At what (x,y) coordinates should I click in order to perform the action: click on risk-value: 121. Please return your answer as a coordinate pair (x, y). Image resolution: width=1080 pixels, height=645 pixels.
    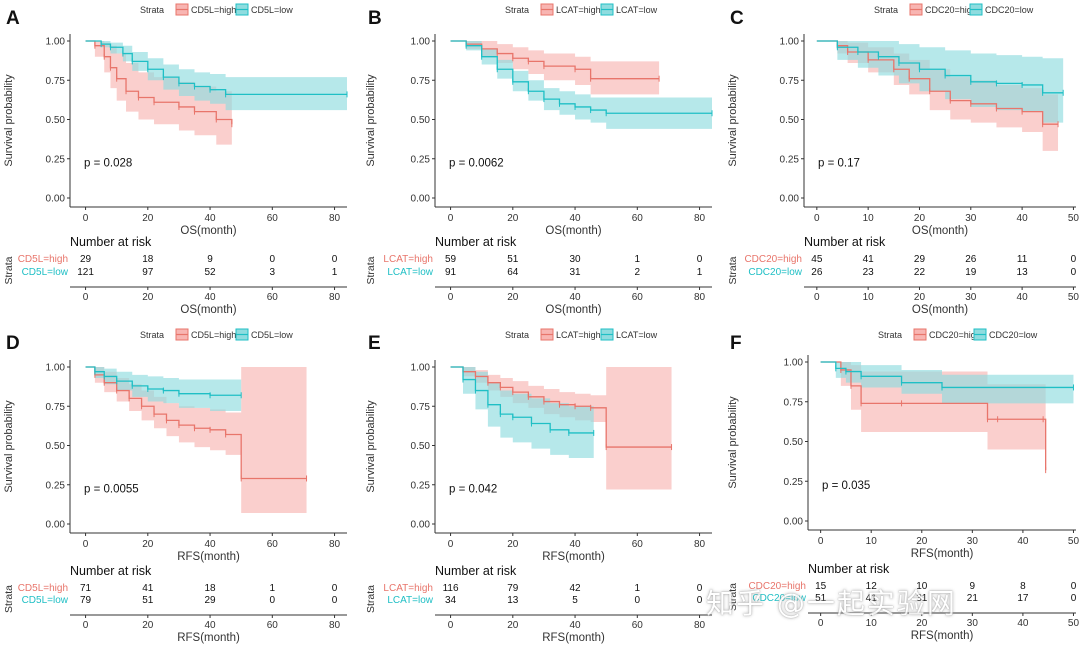
    Looking at the image, I should click on (85, 272).